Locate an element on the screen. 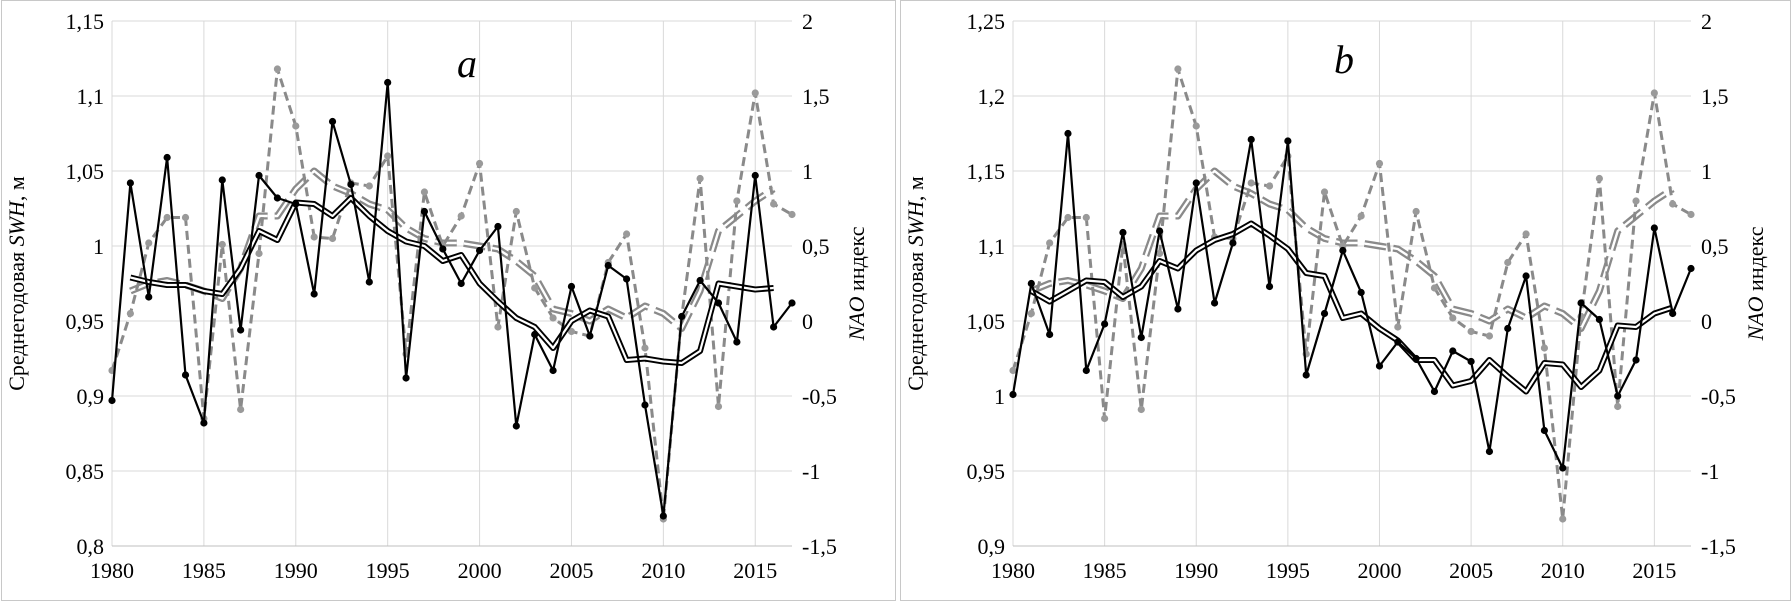  panel-label: b is located at coordinates (1344, 59).